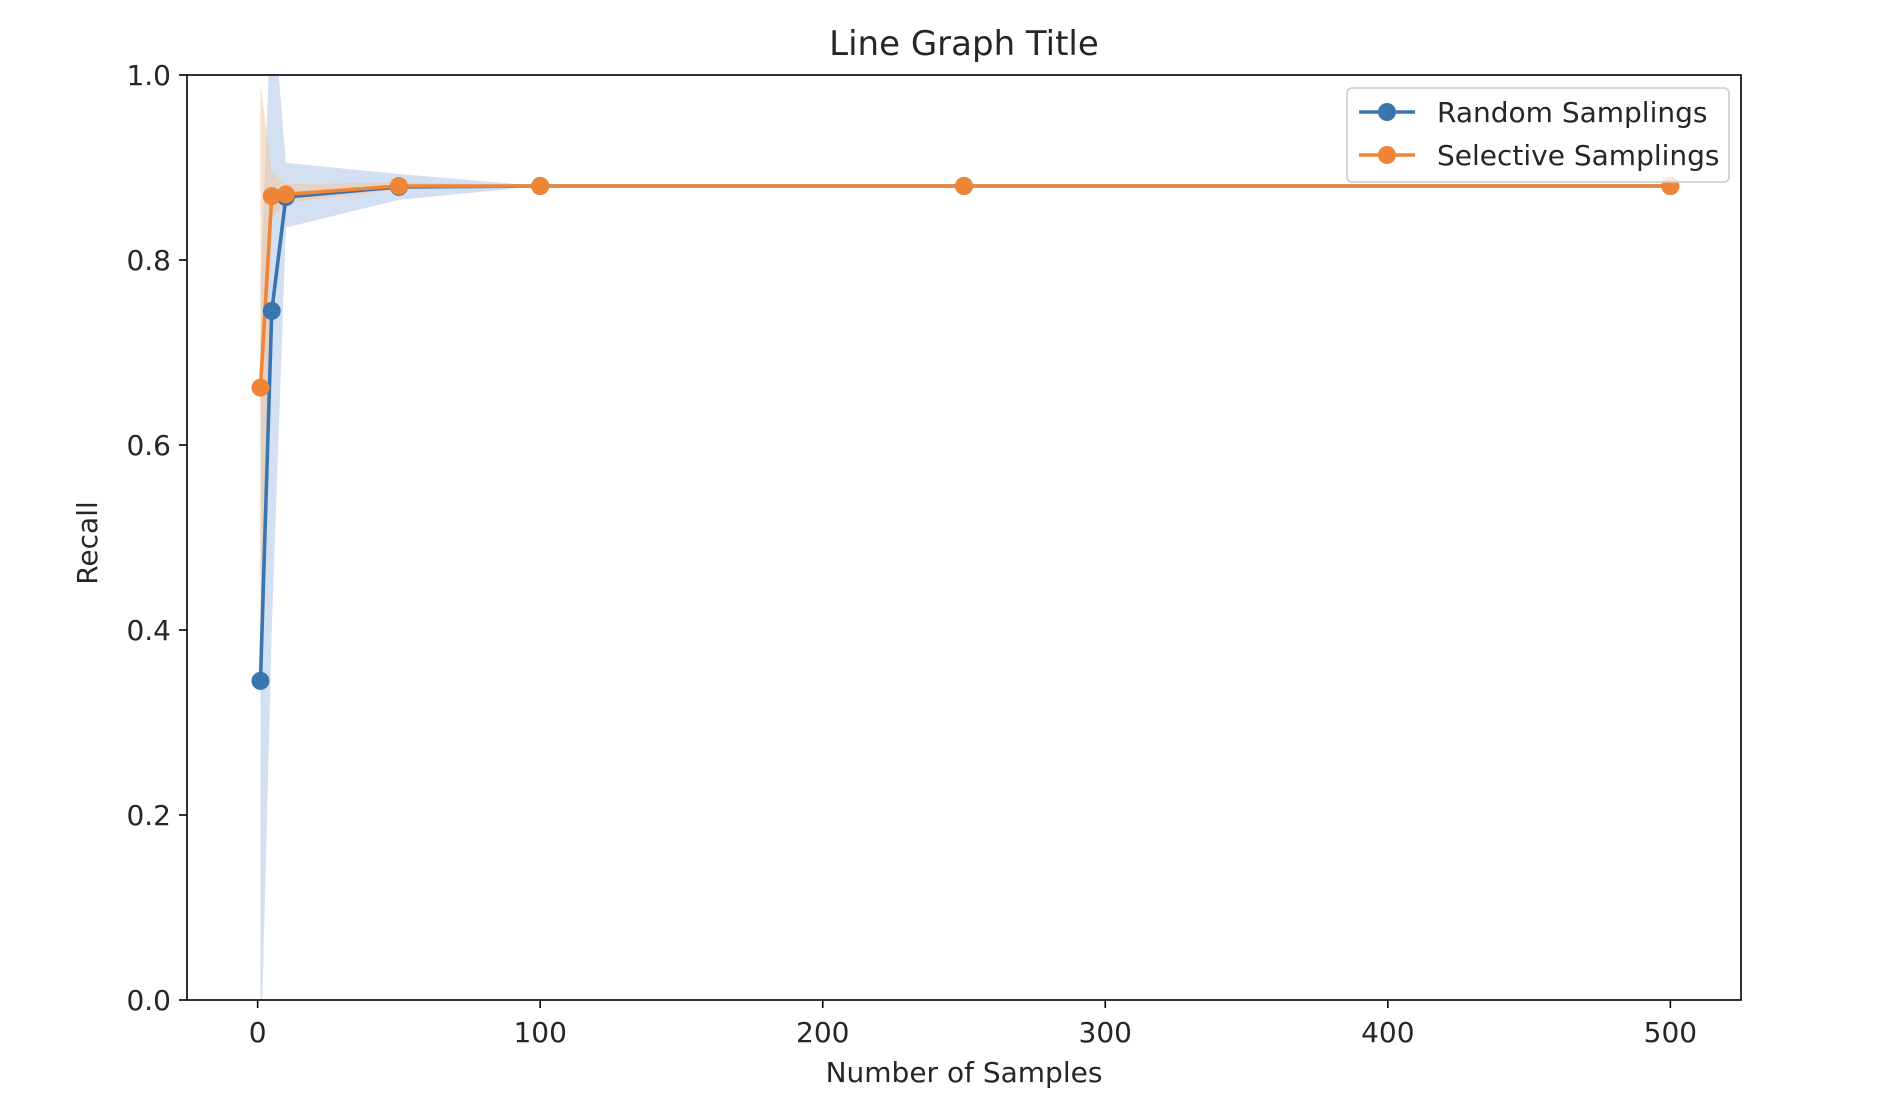  I want to click on x-tick-label: 200, so click(822, 1032).